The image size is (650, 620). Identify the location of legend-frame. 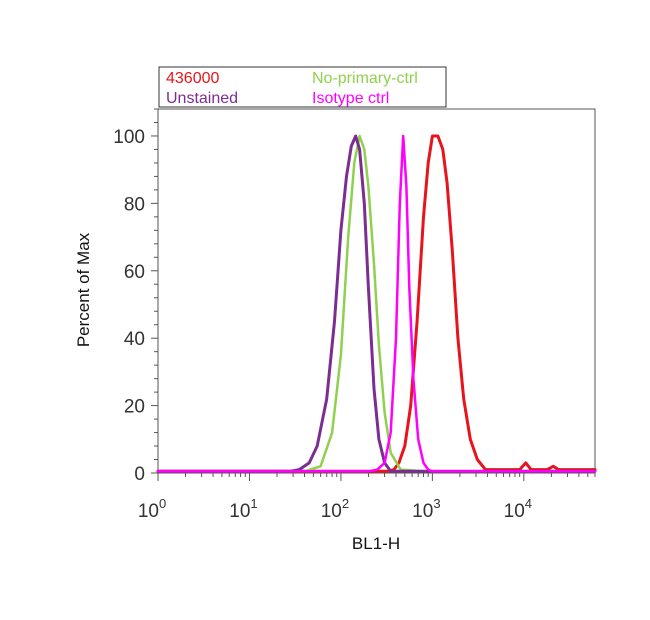
(302, 87).